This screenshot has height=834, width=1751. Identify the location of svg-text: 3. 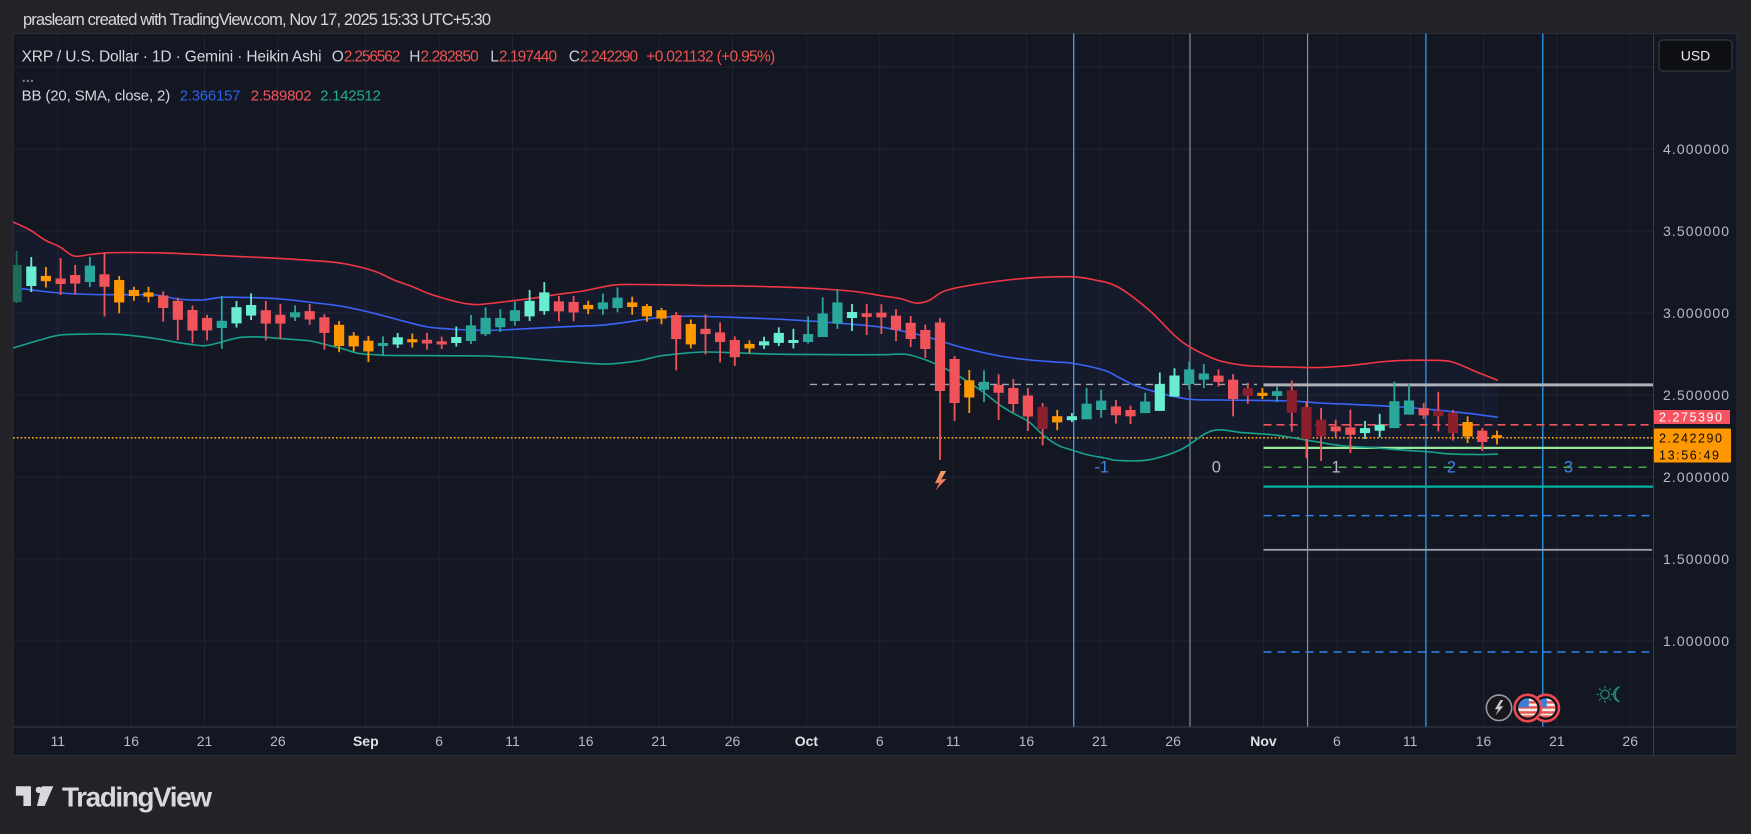
(1568, 468).